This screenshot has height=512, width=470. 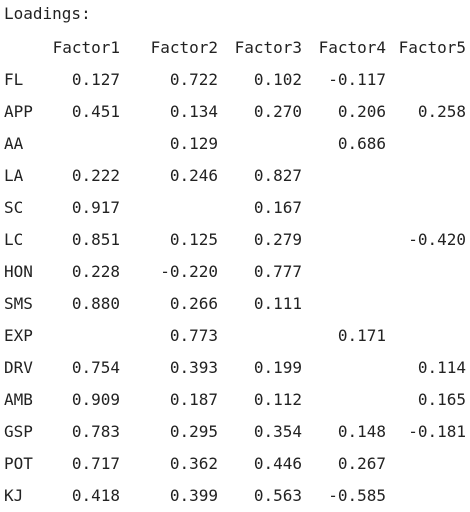 I want to click on loading-cell: 0.258, so click(x=441, y=111).